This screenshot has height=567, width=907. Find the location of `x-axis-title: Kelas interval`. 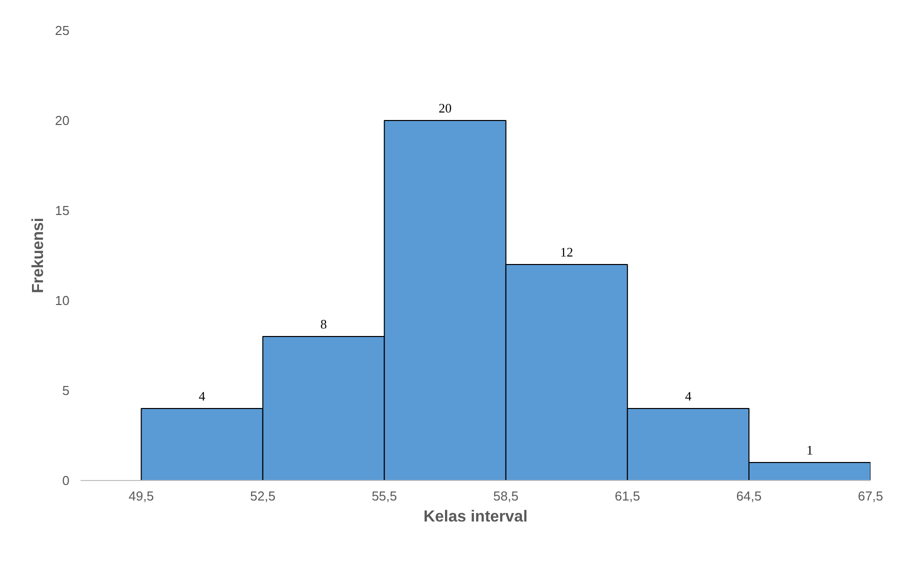

x-axis-title: Kelas interval is located at coordinates (475, 517).